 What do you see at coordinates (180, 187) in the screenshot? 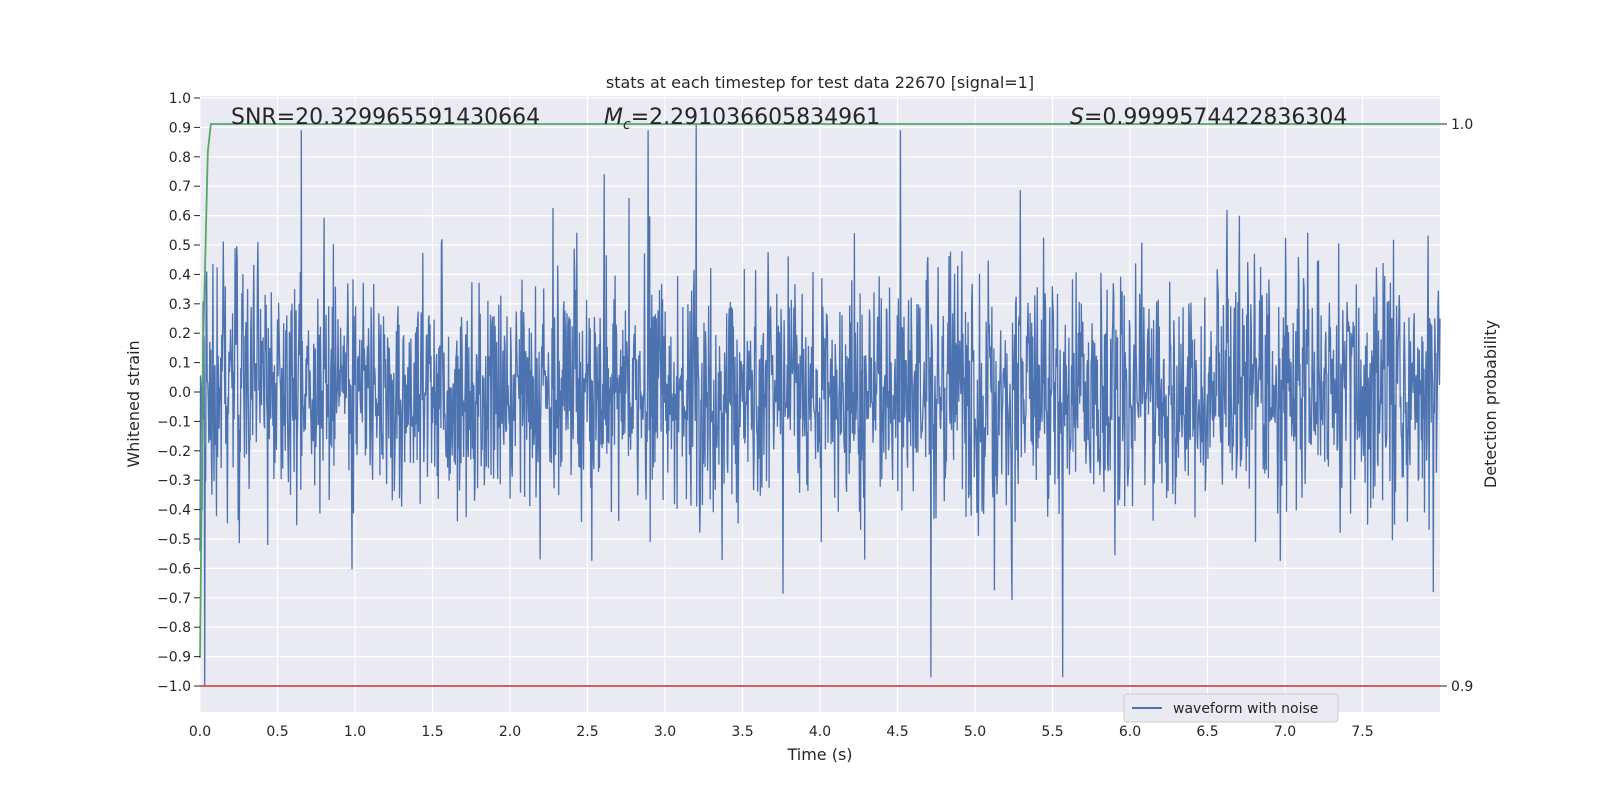
I see `y-tick-label: 0.7` at bounding box center [180, 187].